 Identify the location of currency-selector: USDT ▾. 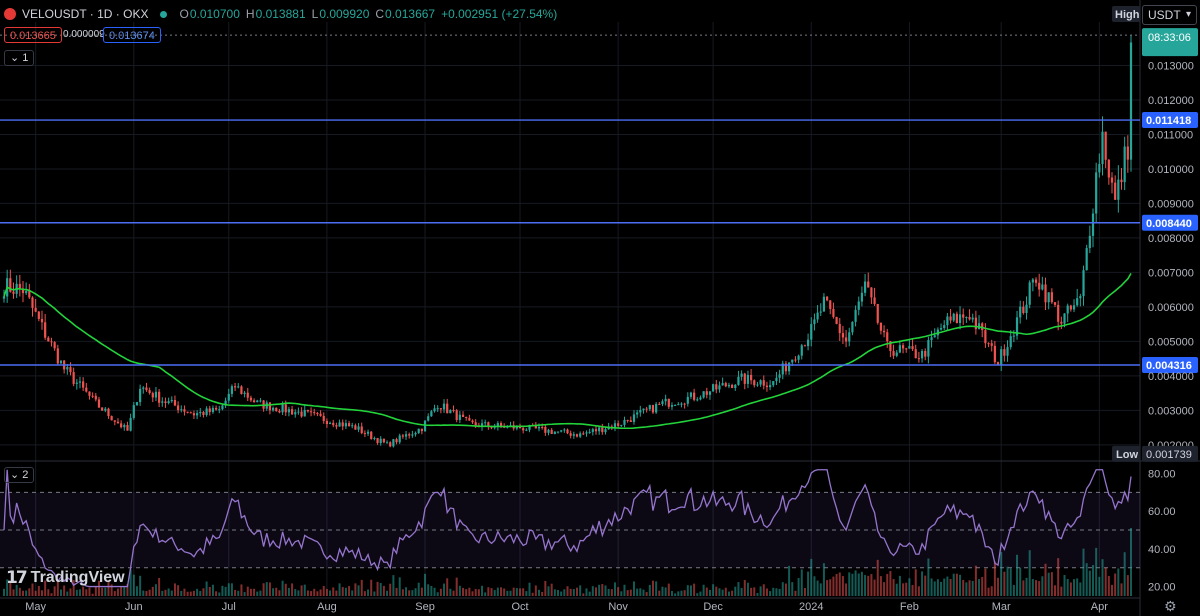
(1169, 15).